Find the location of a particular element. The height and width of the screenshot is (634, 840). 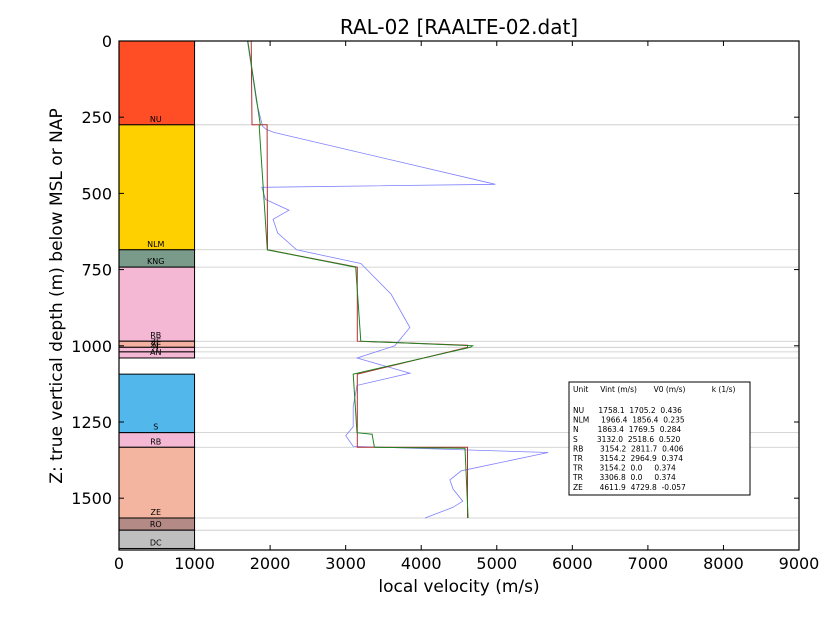

x-tick-label: 4000 is located at coordinates (421, 563).